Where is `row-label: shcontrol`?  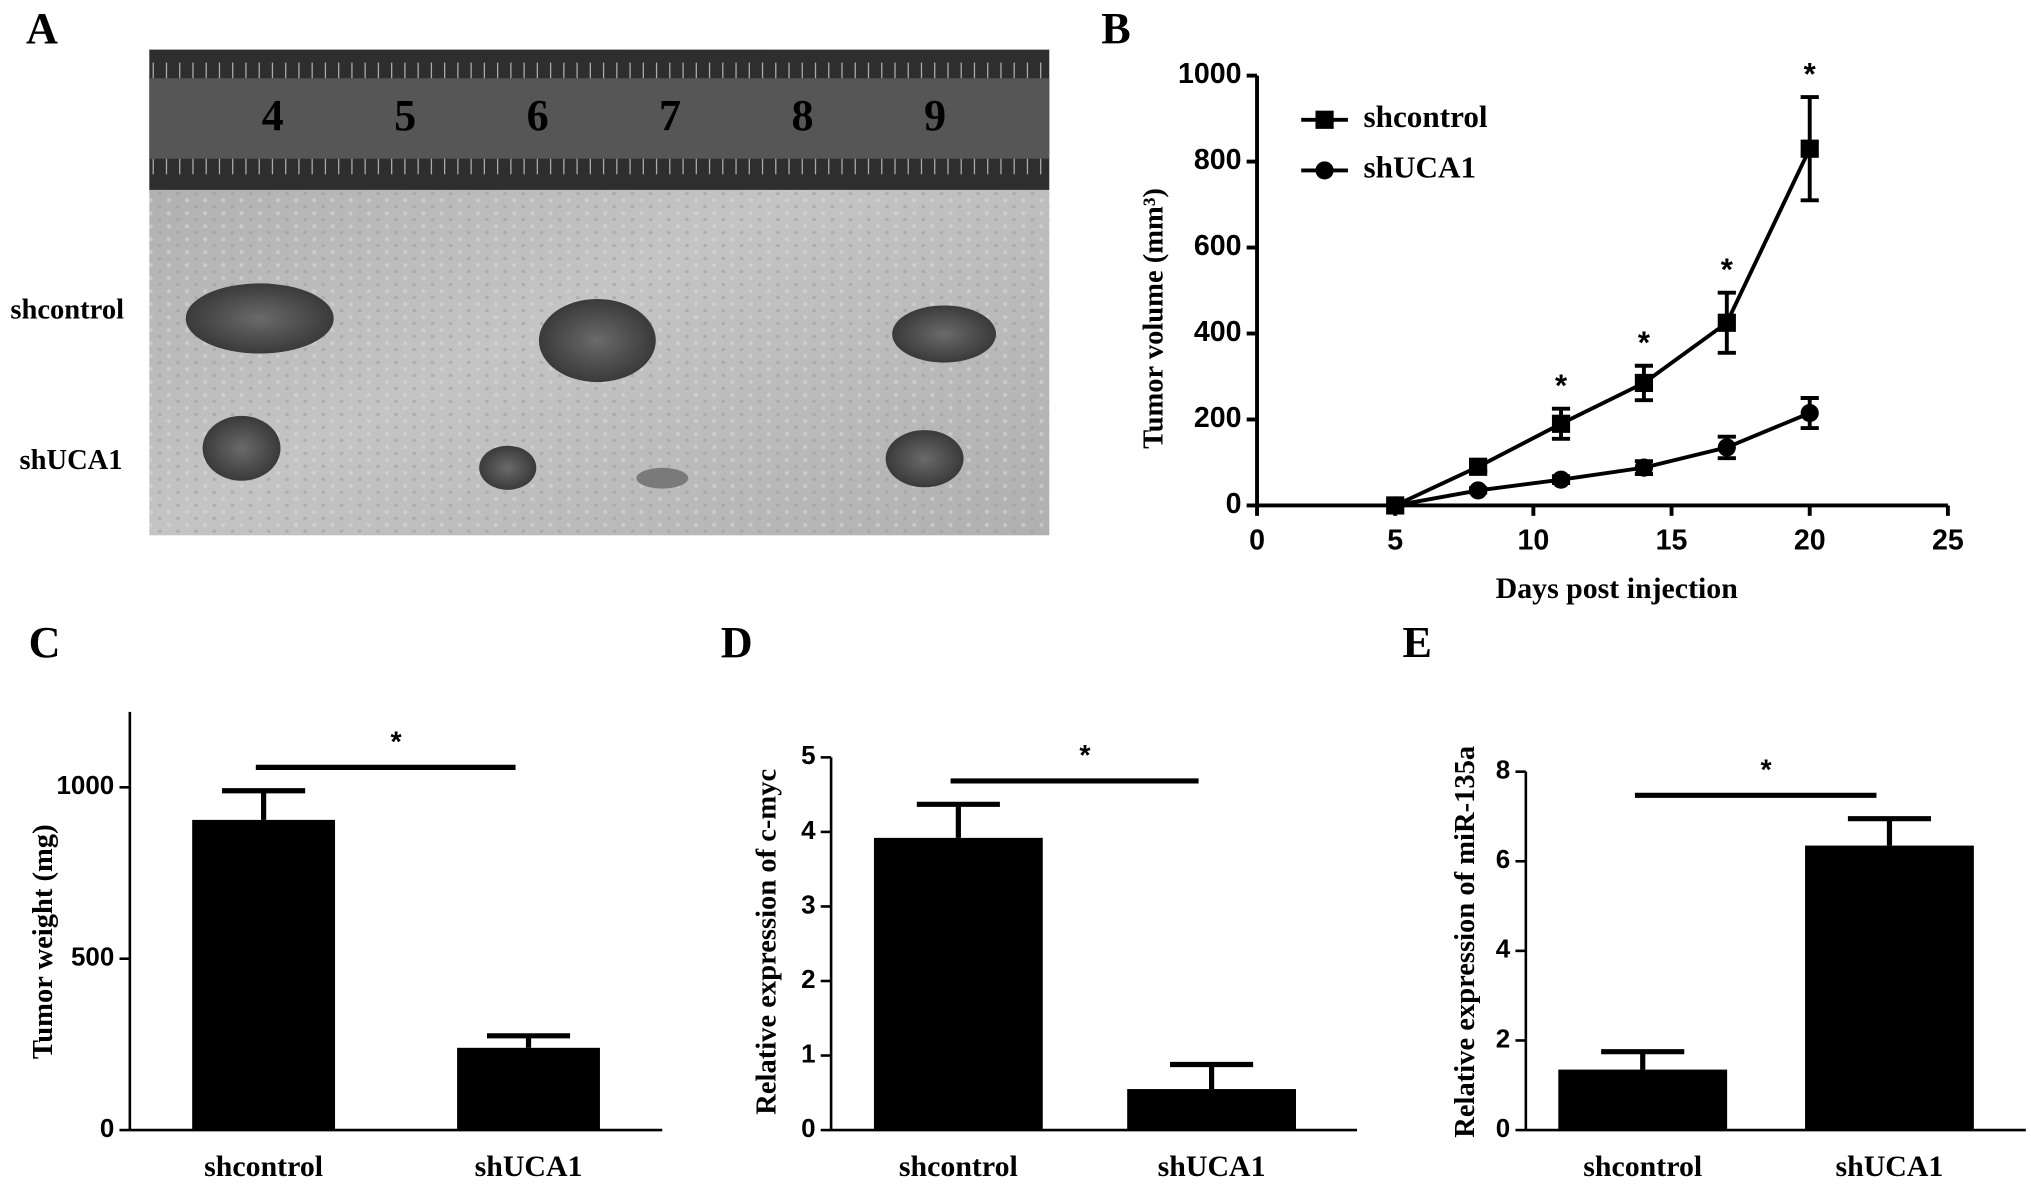 row-label: shcontrol is located at coordinates (67, 310).